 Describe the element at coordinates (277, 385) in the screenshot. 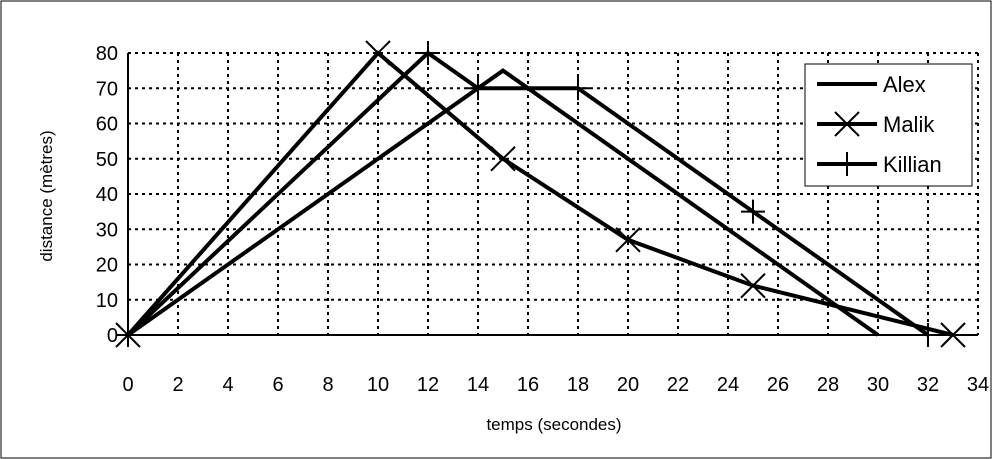

I see `x-tick-label: 6` at that location.